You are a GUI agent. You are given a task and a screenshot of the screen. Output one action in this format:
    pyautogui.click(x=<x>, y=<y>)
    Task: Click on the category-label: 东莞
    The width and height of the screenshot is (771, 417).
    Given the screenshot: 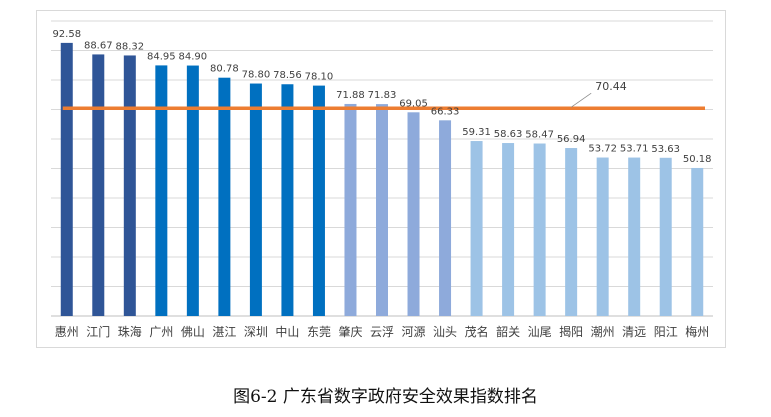 What is the action you would take?
    pyautogui.click(x=319, y=332)
    